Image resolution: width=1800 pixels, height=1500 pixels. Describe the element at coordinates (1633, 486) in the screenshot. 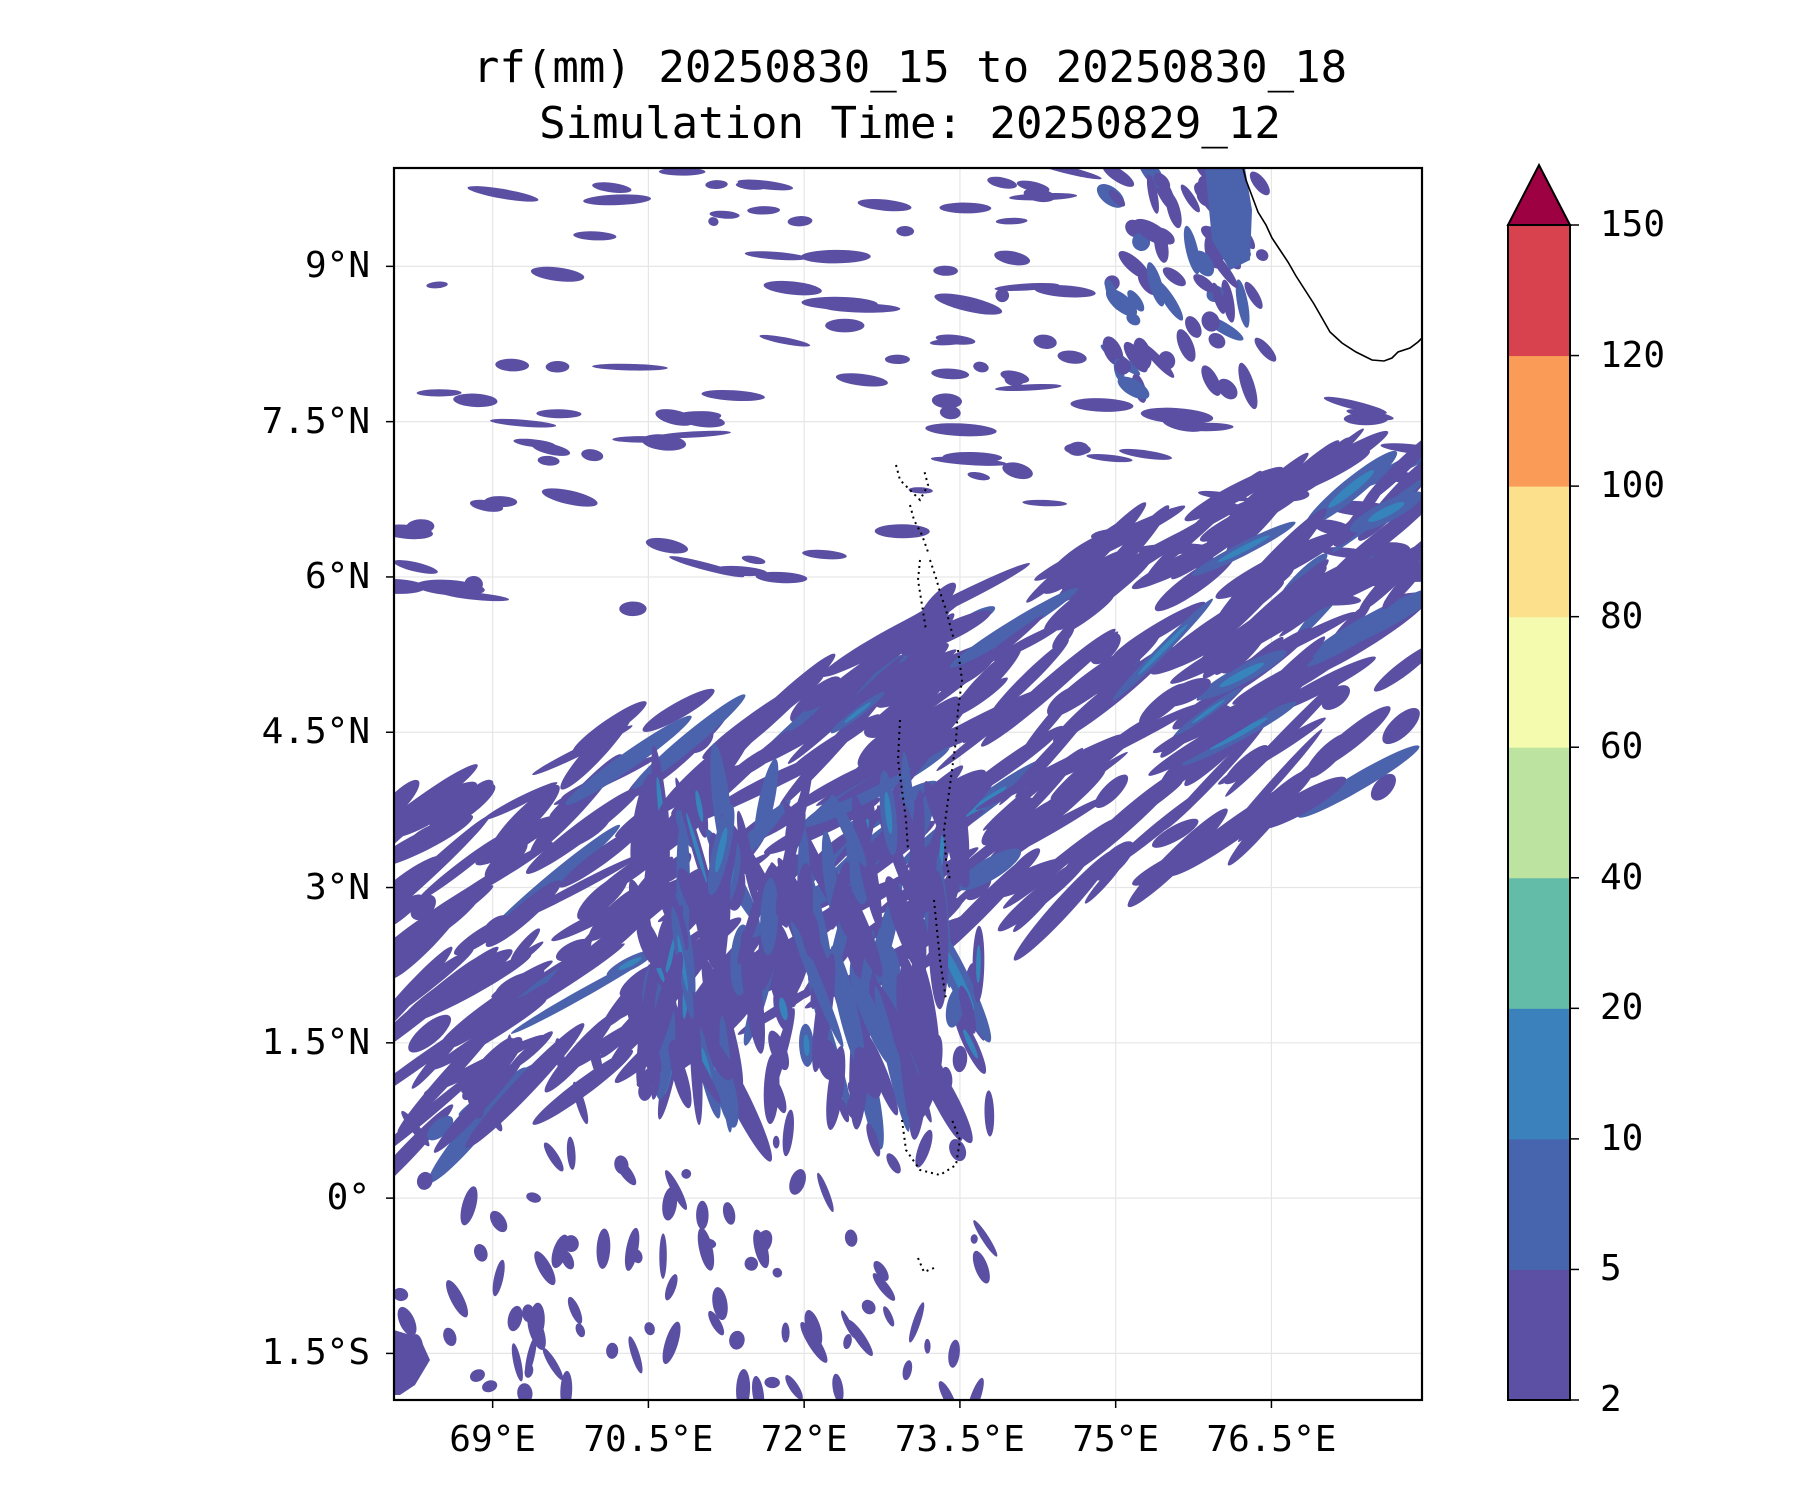

I see `colorbar-level-label: 100` at that location.